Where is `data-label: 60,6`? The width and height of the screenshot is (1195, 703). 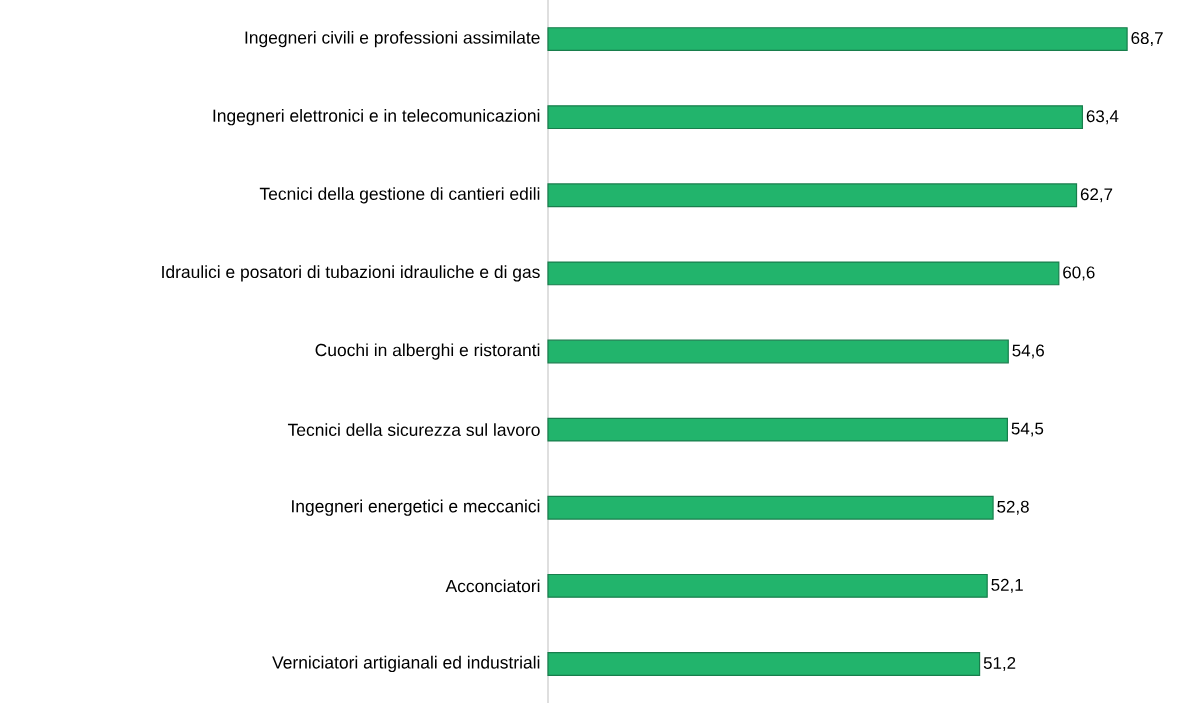
data-label: 60,6 is located at coordinates (1079, 273).